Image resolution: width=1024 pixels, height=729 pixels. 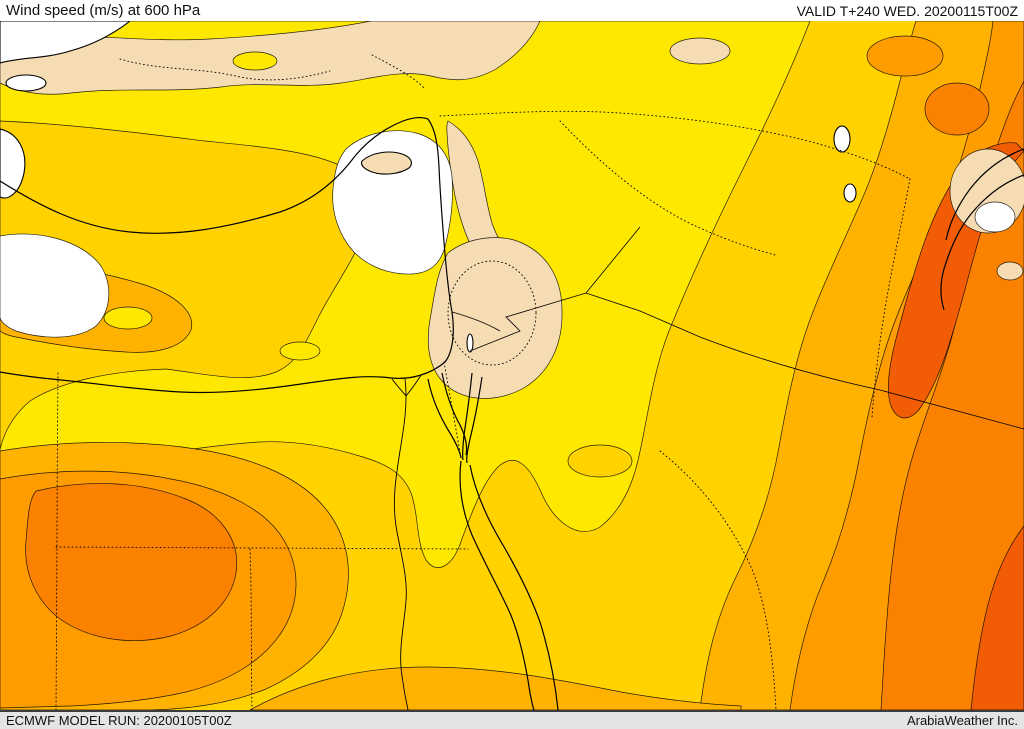 I want to click on contour-yellow-spot-a, so click(x=128, y=318).